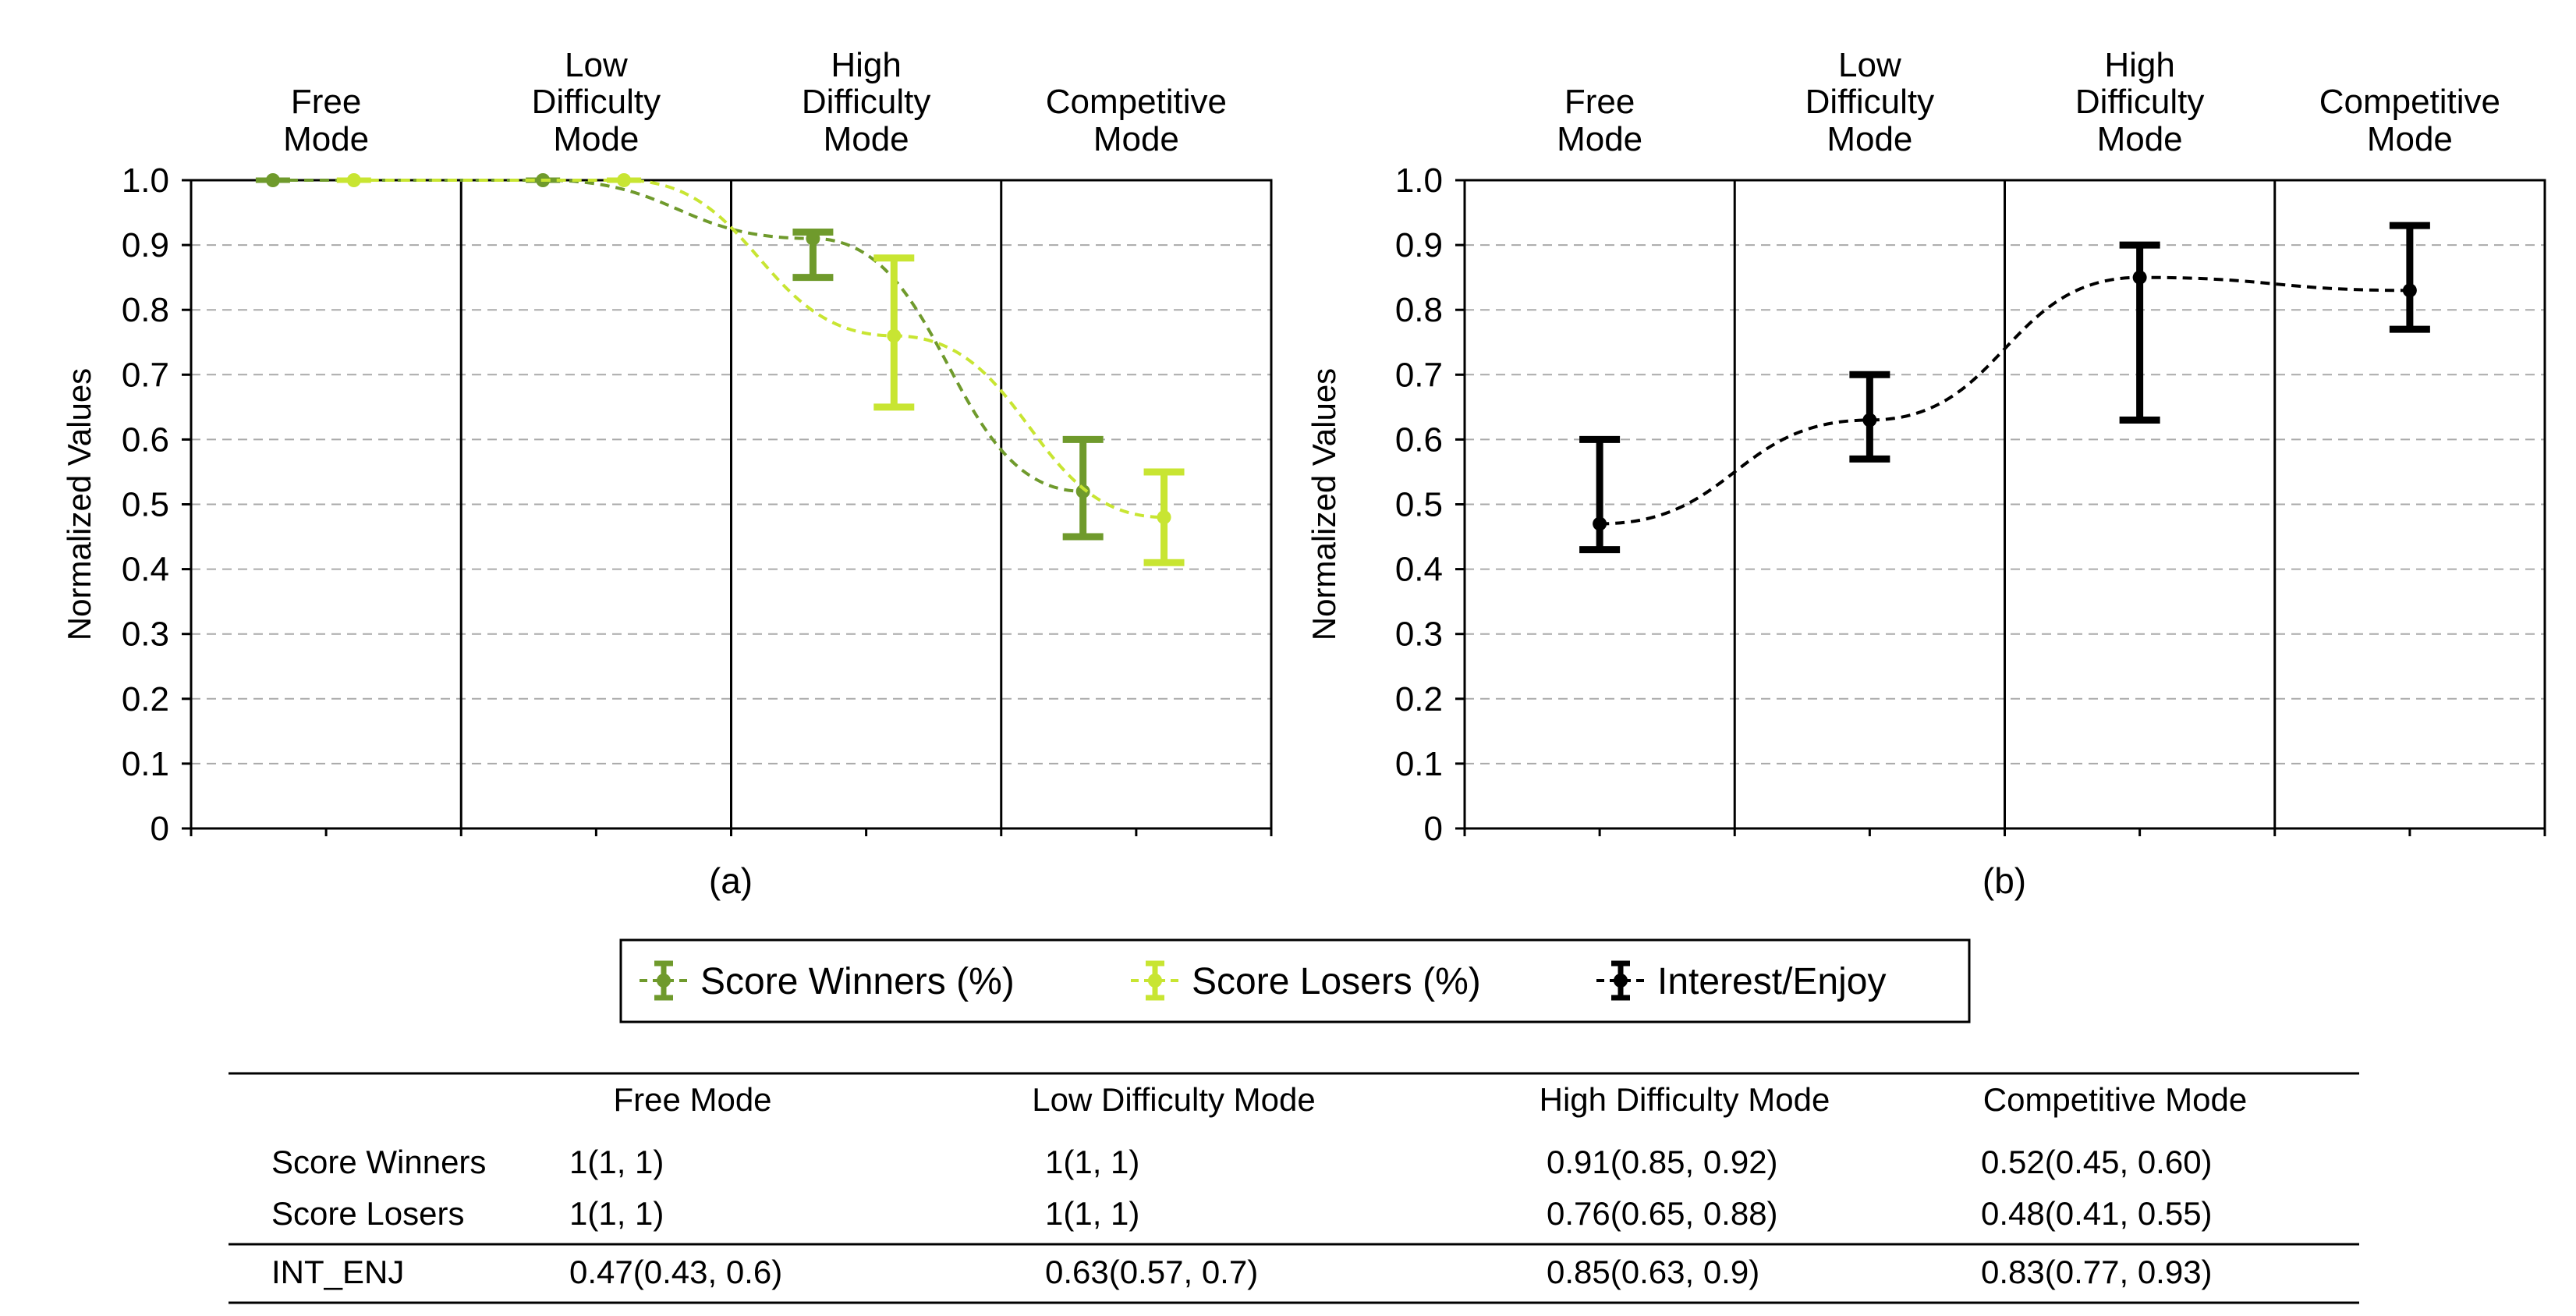  I want to click on table-row-label: Score Losers, so click(367, 1213).